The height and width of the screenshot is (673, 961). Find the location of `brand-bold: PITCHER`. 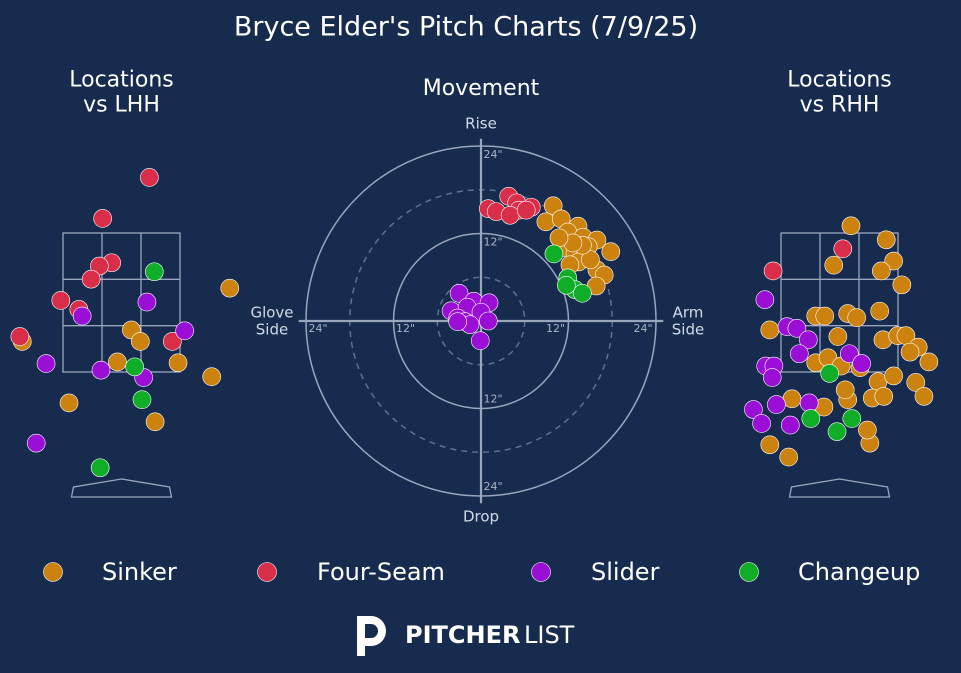

brand-bold: PITCHER is located at coordinates (462, 635).